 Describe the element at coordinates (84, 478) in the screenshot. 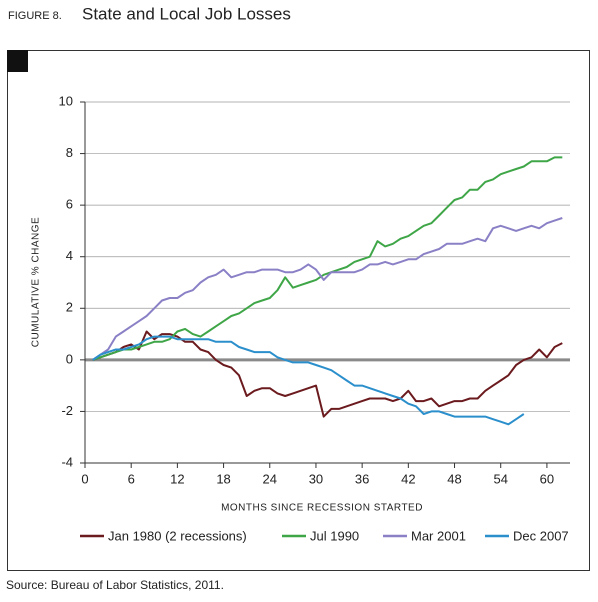

I see `x-tick-label: 0` at that location.